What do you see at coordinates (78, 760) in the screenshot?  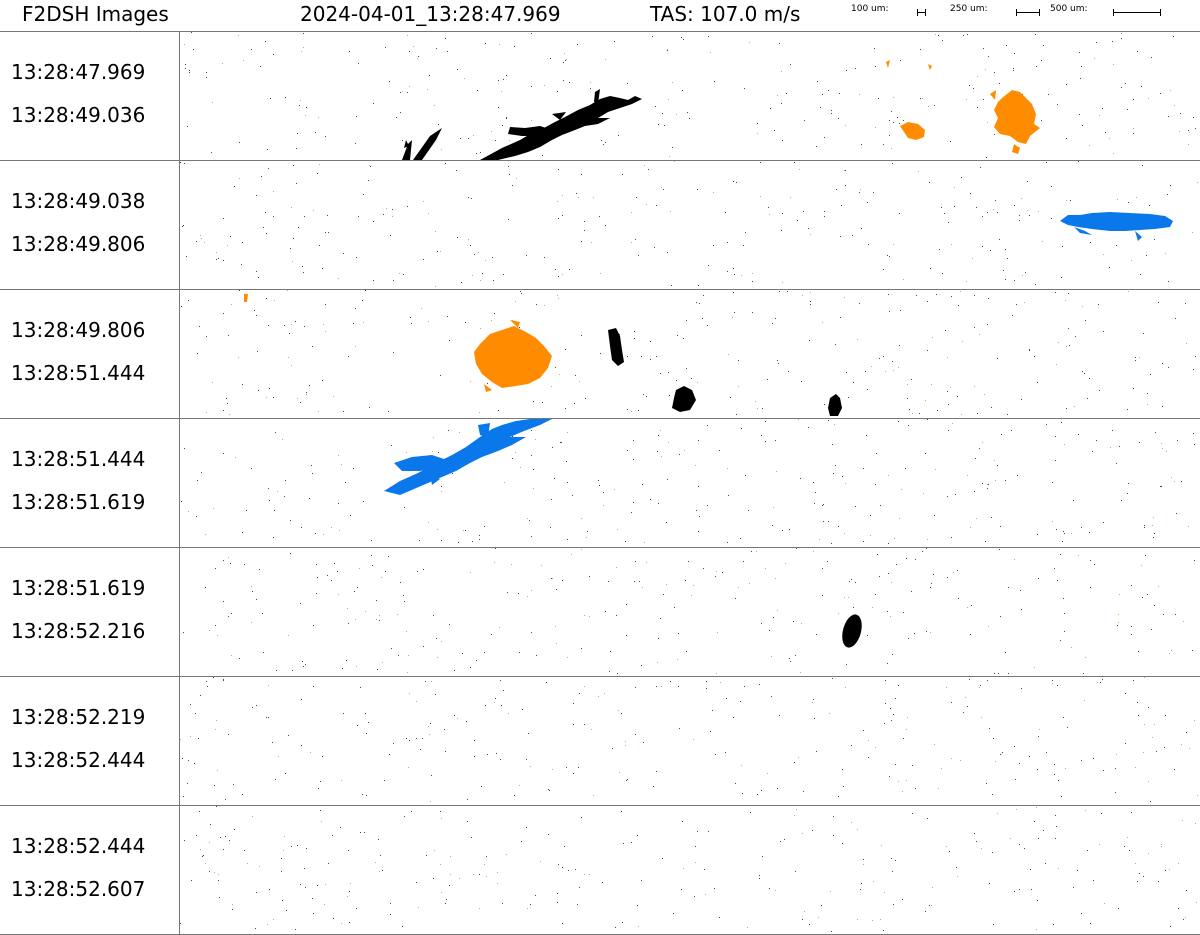 I see `strip-end-time: 13:28:52.444` at bounding box center [78, 760].